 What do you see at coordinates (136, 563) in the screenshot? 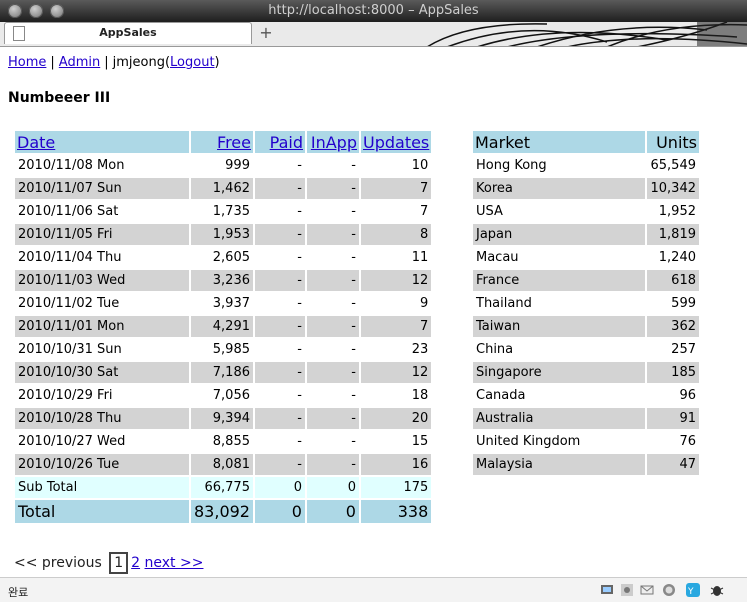
I see `page-2-link: 2` at bounding box center [136, 563].